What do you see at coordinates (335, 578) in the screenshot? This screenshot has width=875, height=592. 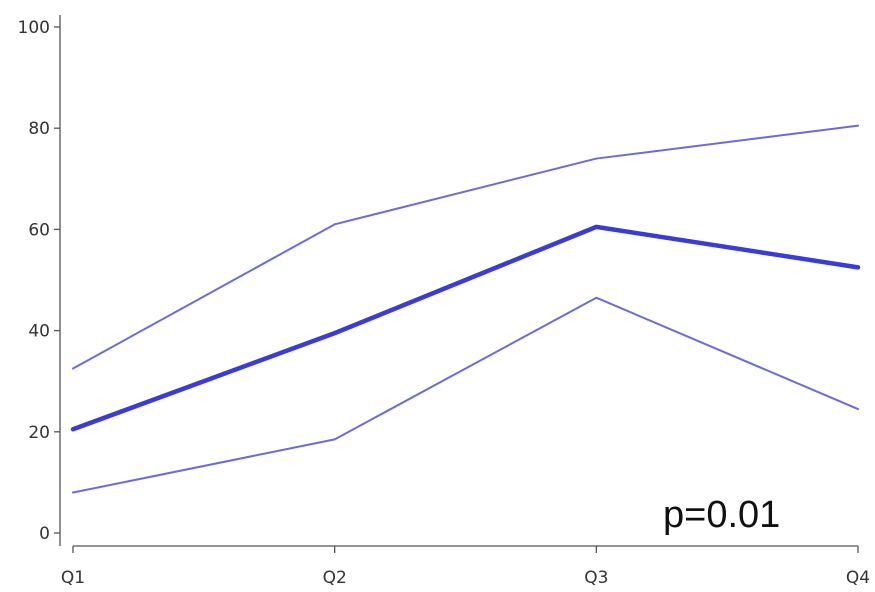 I see `x-tick-label: Q2` at bounding box center [335, 578].